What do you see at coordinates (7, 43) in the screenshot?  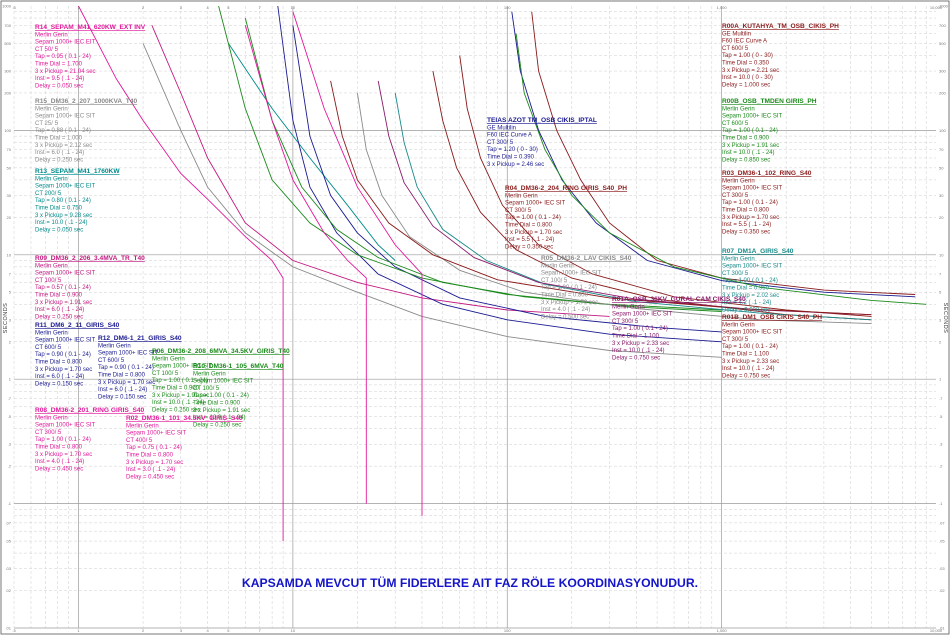 I see `y-tick-label-left: 500` at bounding box center [7, 43].